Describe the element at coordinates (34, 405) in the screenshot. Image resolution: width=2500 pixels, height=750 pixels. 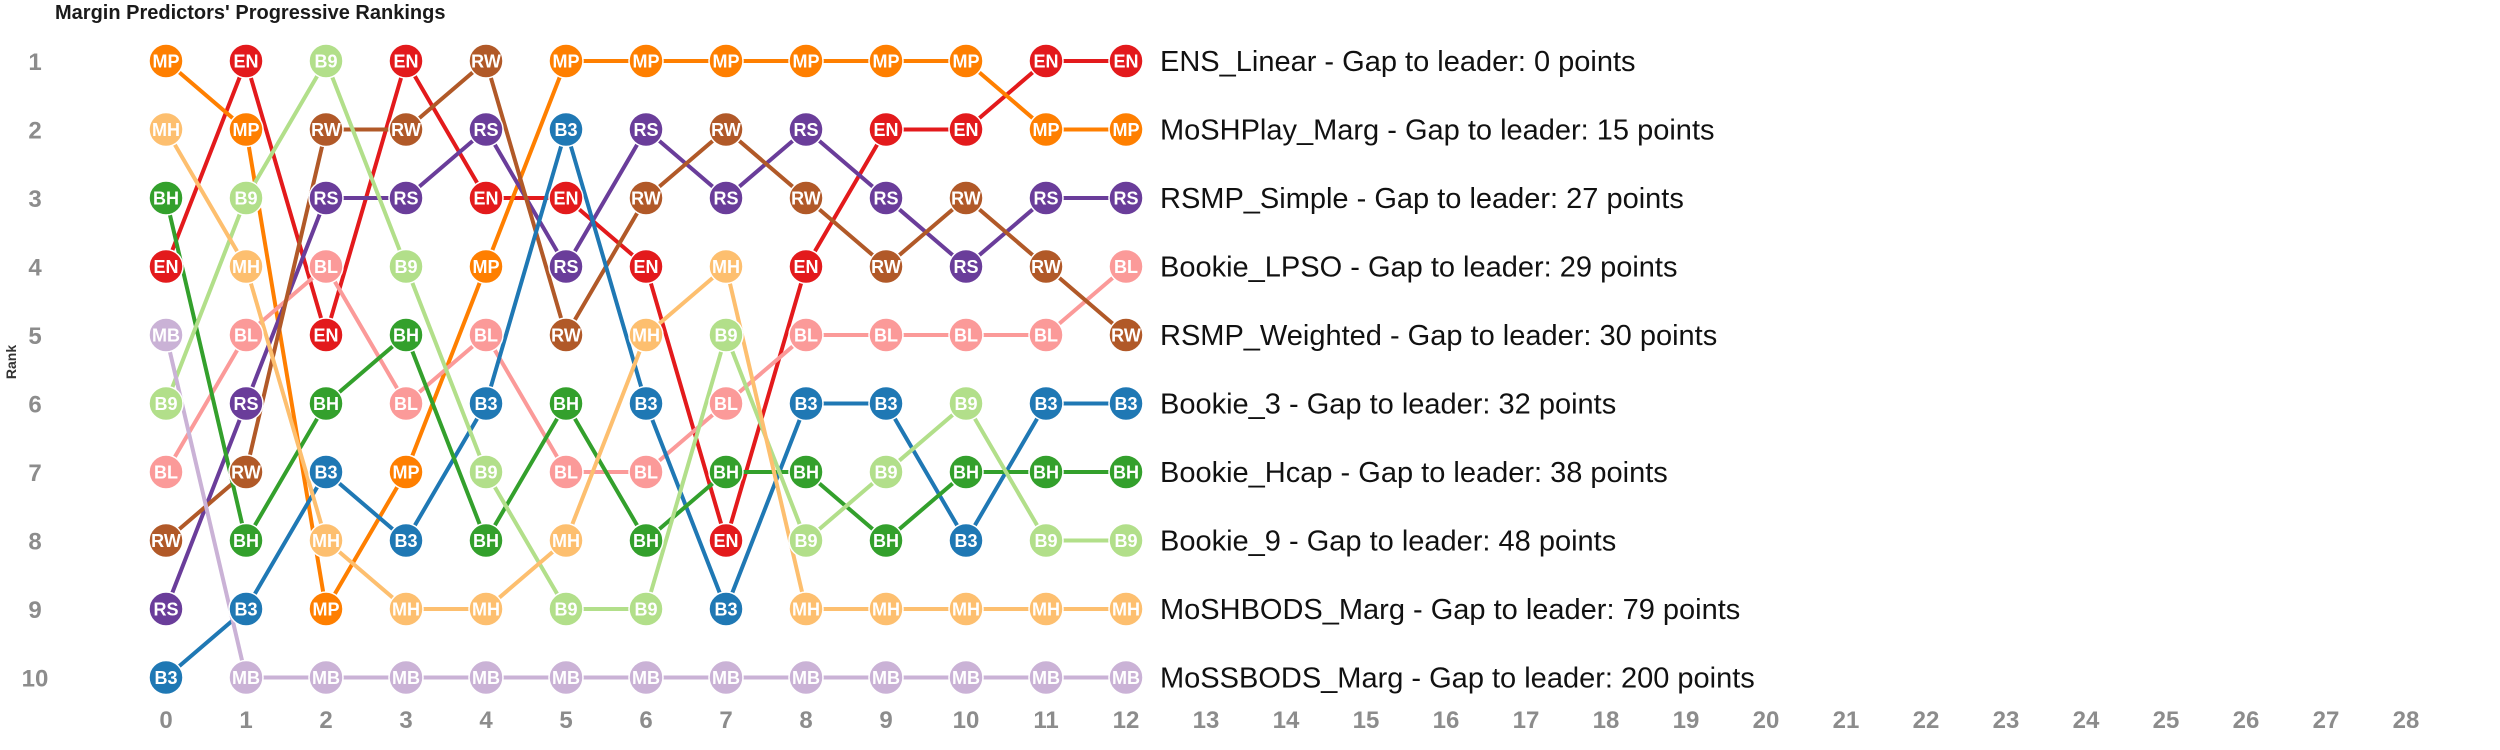
I see `rank-tick-label: 6` at that location.